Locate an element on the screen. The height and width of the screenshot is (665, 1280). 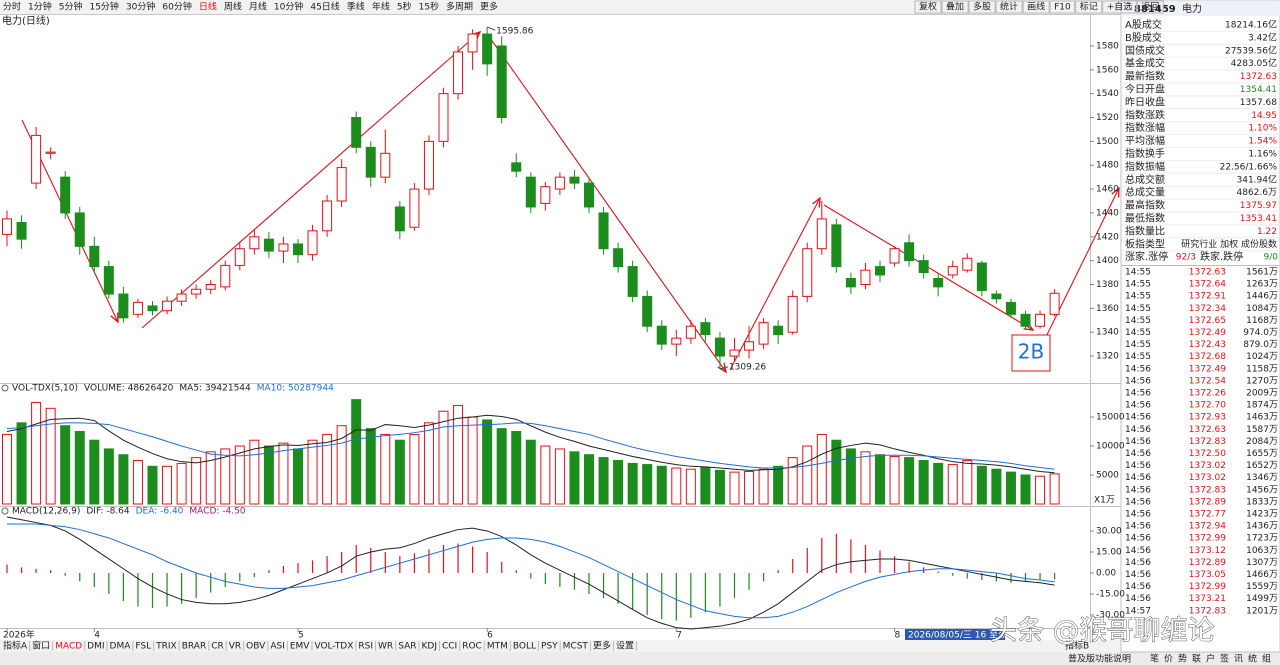
toolbar-button: 多股 is located at coordinates (982, 7).